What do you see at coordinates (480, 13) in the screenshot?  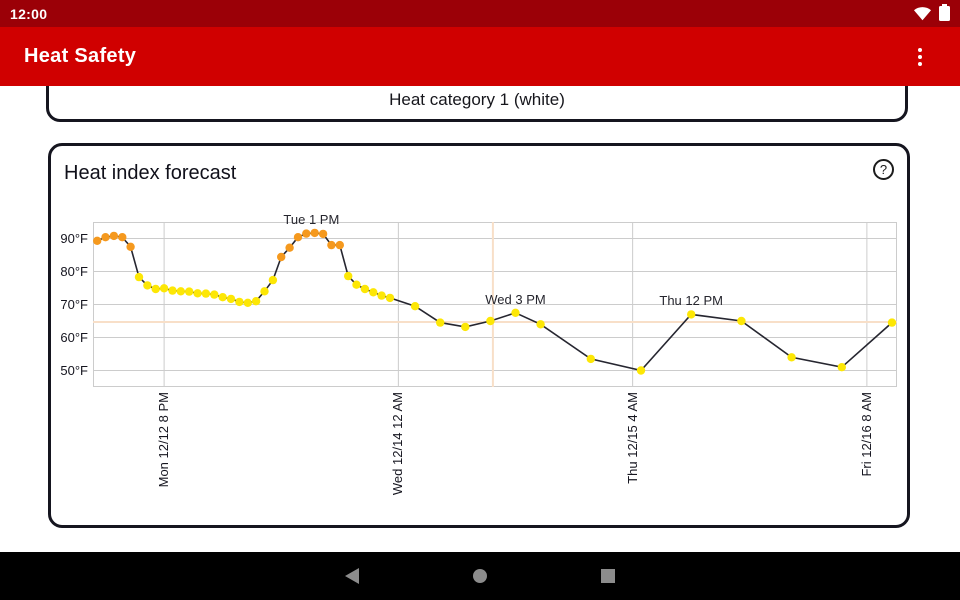 I see `status-bar: 12:00` at bounding box center [480, 13].